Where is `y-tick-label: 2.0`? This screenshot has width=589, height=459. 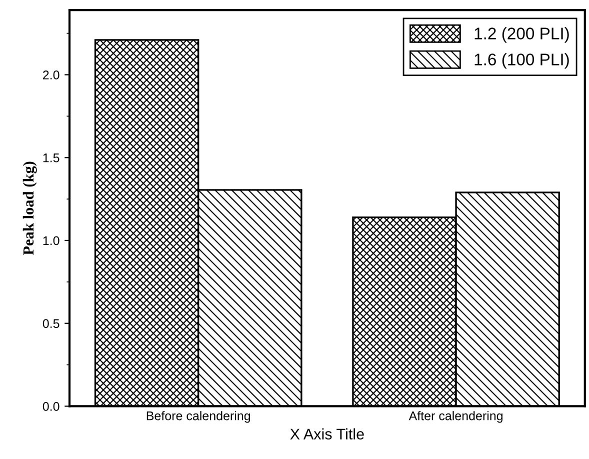
y-tick-label: 2.0 is located at coordinates (51, 75).